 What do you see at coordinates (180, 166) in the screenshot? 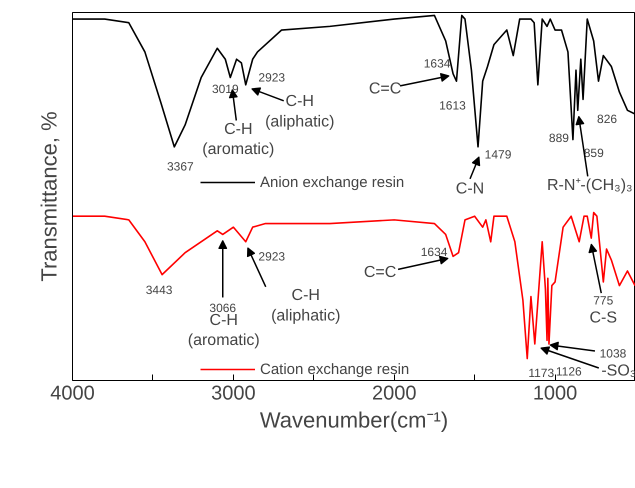
I see `annotation: 3367` at bounding box center [180, 166].